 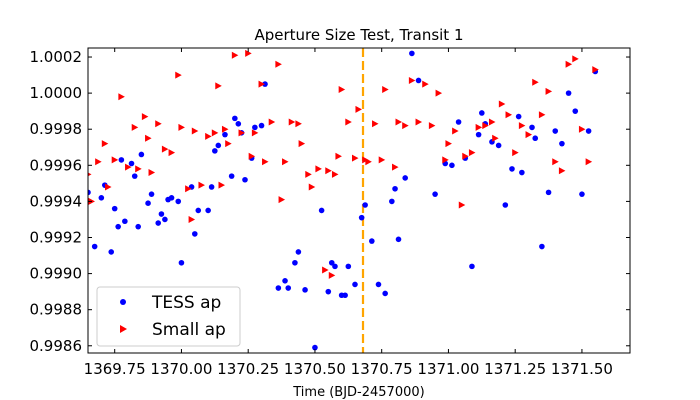 I want to click on y-tick-label: 0.9994, so click(x=56, y=201).